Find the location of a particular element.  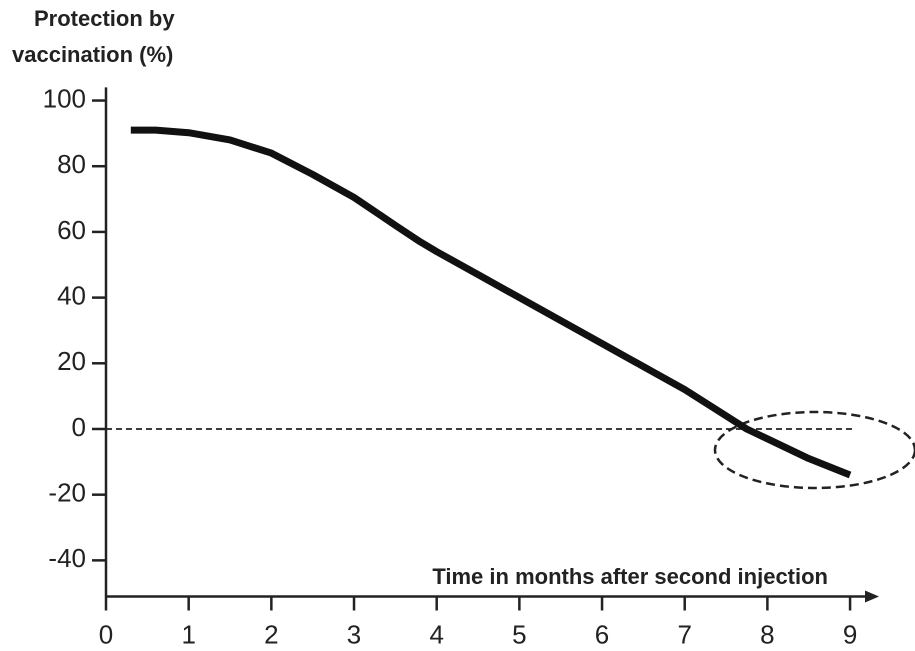

x-axis-arrow is located at coordinates (872, 596).